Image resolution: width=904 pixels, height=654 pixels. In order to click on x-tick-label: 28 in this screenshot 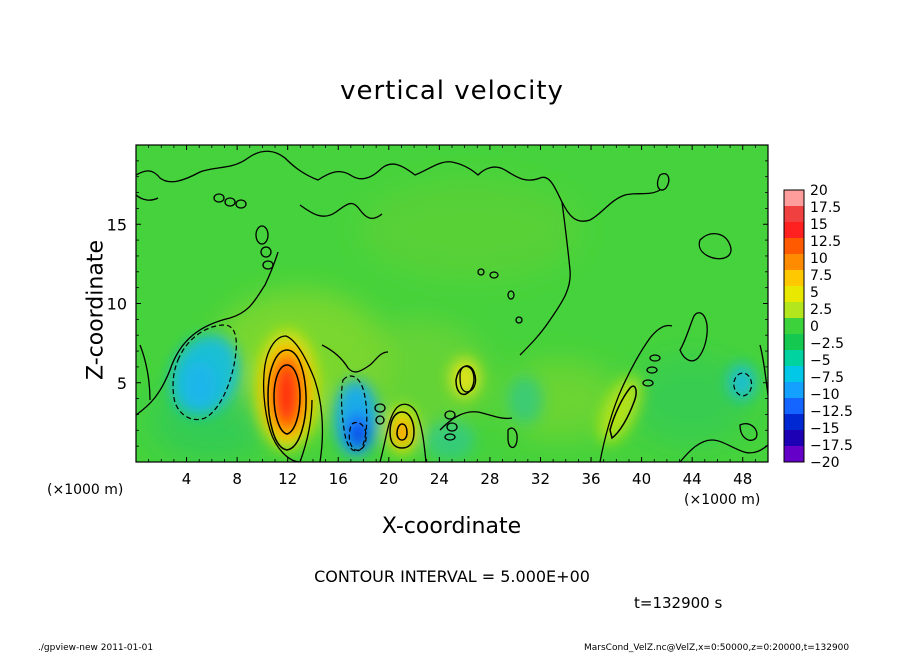, I will do `click(489, 479)`.